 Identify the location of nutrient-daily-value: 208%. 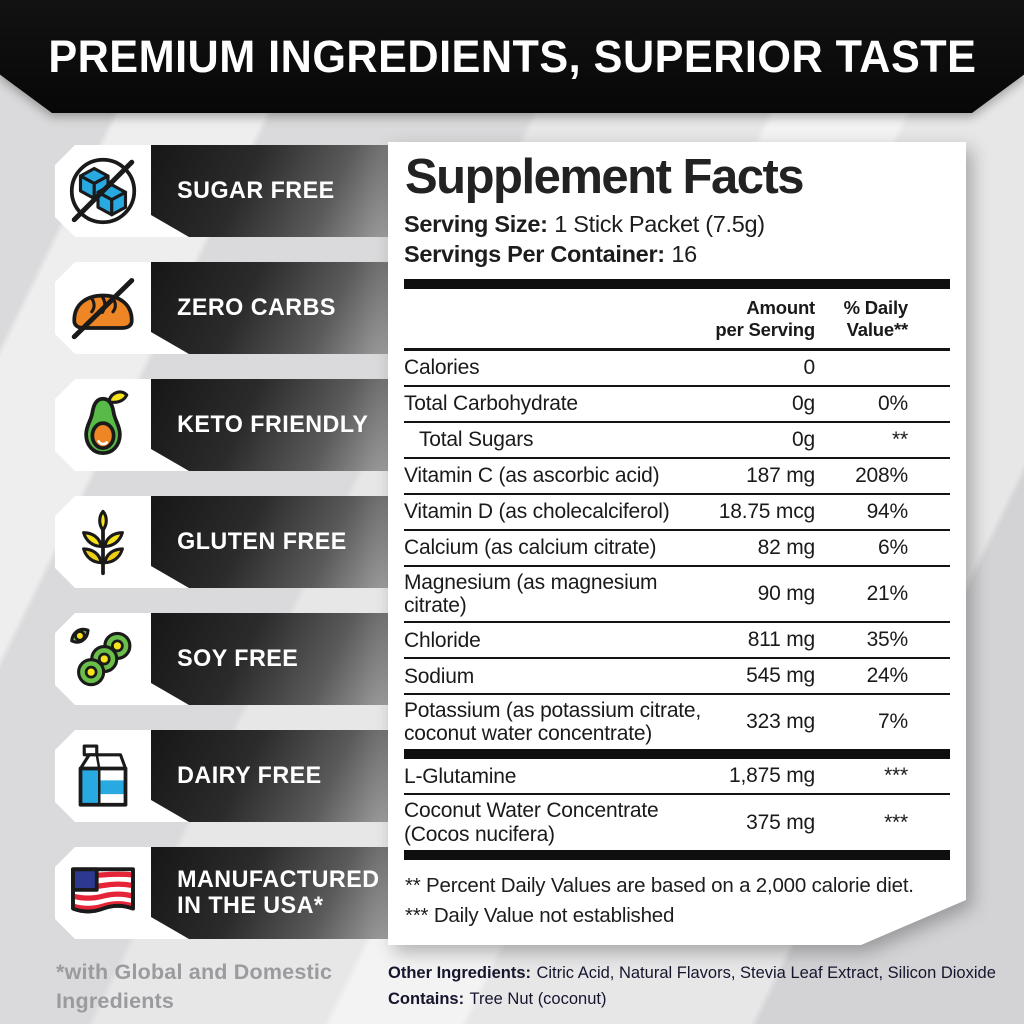
(881, 476).